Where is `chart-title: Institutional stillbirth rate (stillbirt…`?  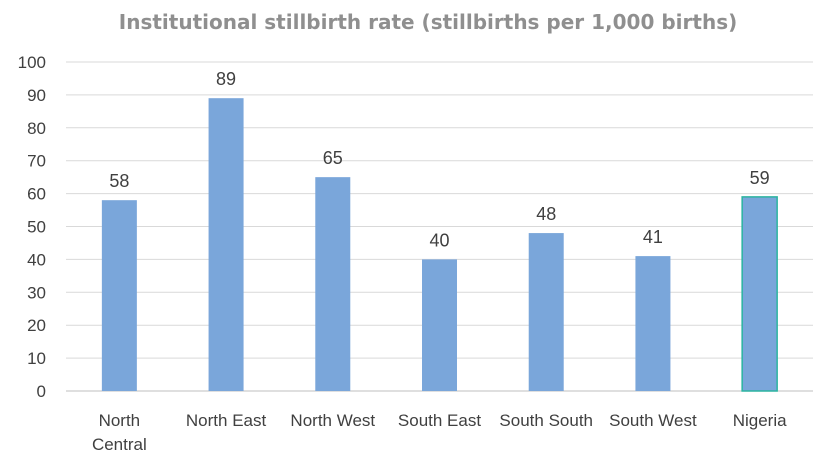 chart-title: Institutional stillbirth rate (stillbirt… is located at coordinates (428, 22).